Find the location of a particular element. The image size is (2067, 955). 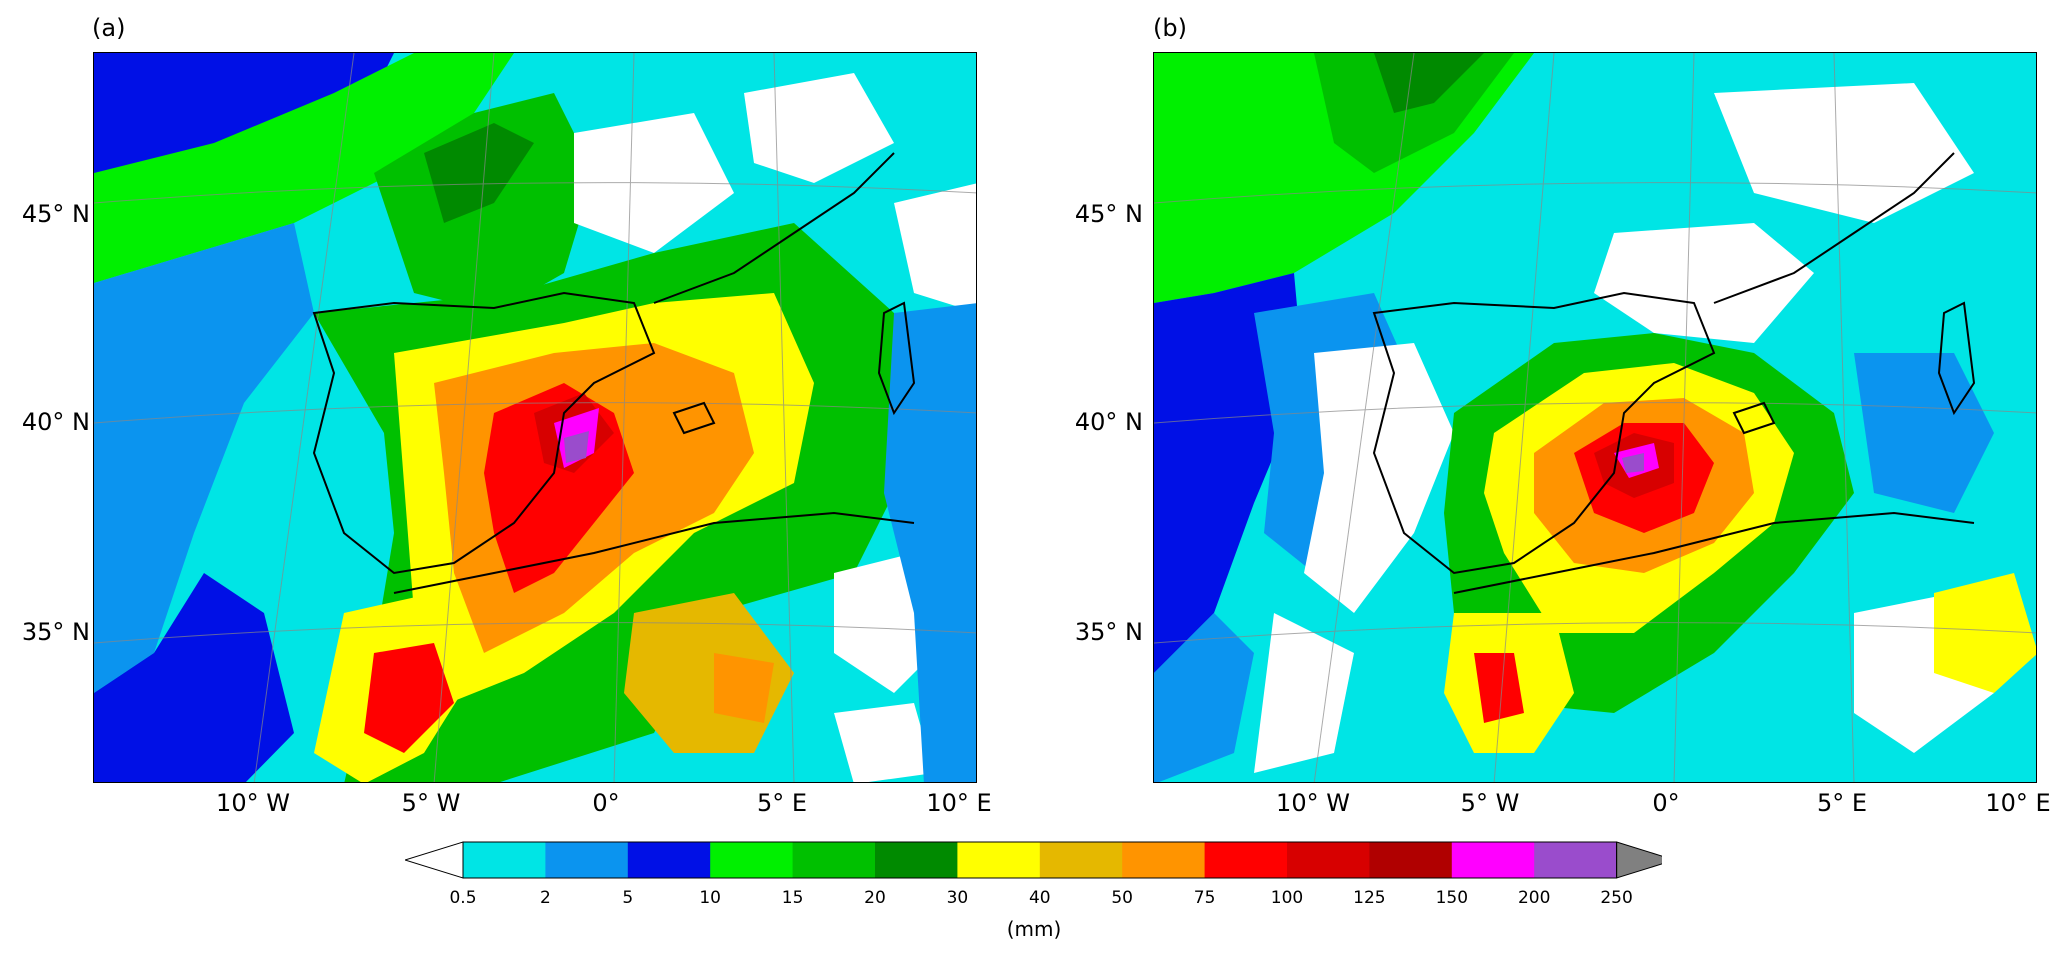

ylabel-a-45n: 45° N is located at coordinates (55, 214).